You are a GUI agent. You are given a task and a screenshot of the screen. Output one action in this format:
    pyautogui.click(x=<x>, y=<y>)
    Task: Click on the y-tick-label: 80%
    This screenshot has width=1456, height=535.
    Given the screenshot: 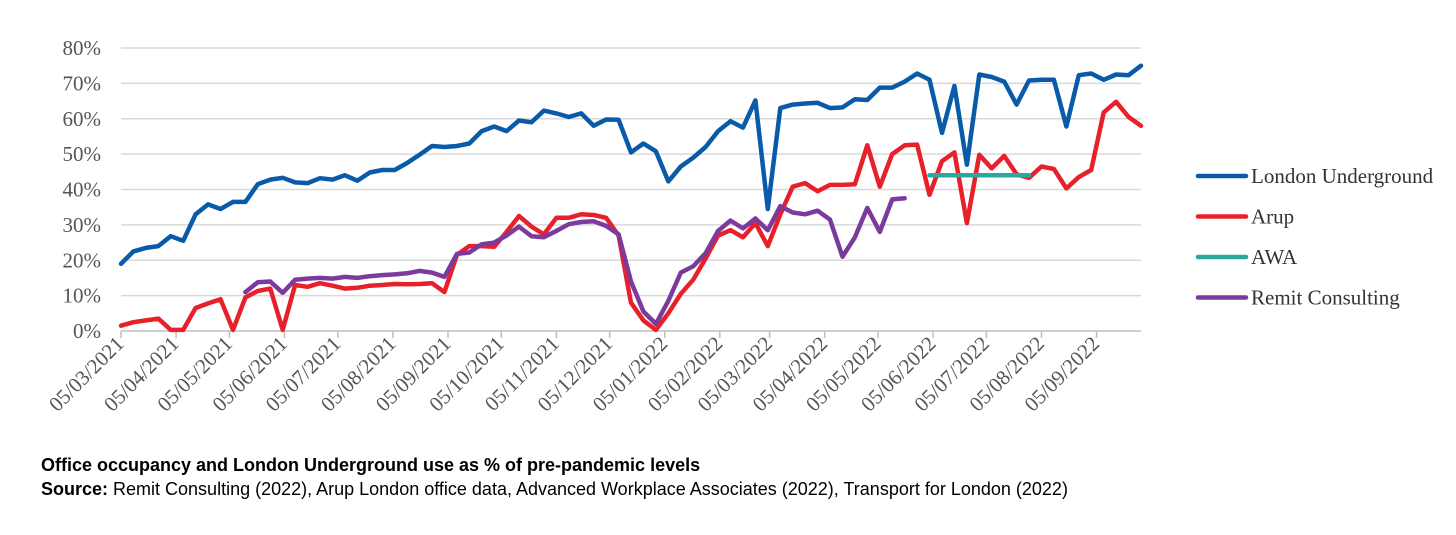 What is the action you would take?
    pyautogui.click(x=82, y=48)
    